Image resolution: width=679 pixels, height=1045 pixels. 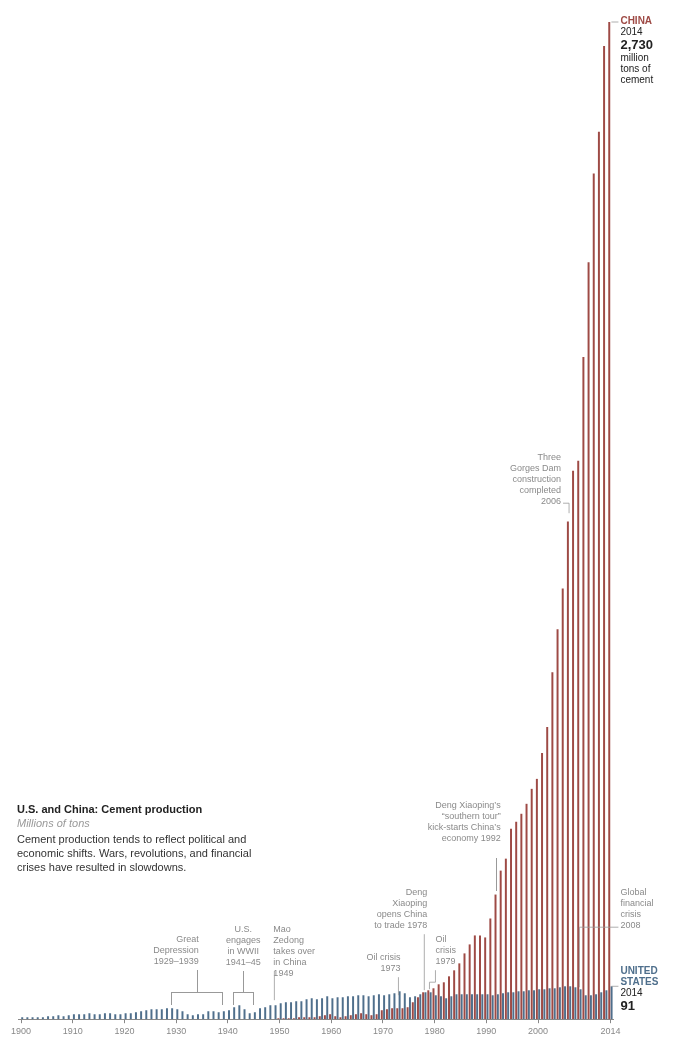 What do you see at coordinates (401, 909) in the screenshot?
I see `annotation: Deng Xiaoping opens China to trade 1978` at bounding box center [401, 909].